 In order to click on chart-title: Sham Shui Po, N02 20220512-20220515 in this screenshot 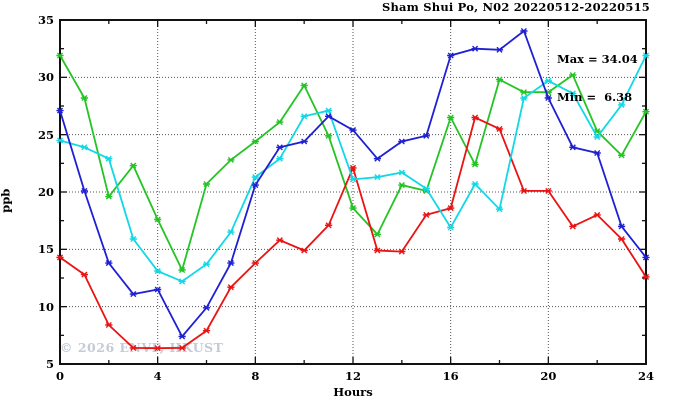, I will do `click(515, 7)`.